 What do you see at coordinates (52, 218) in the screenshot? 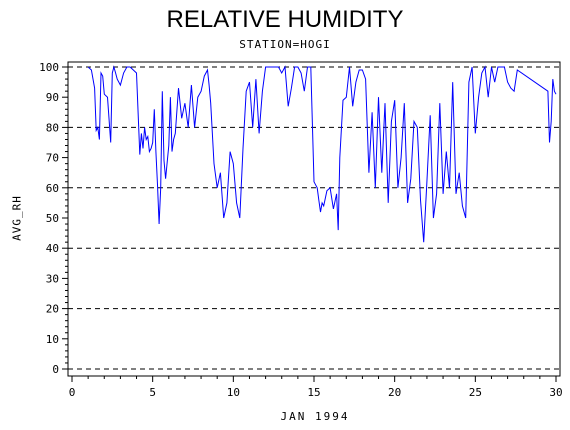
I see `y-tick-label: 50` at bounding box center [52, 218].